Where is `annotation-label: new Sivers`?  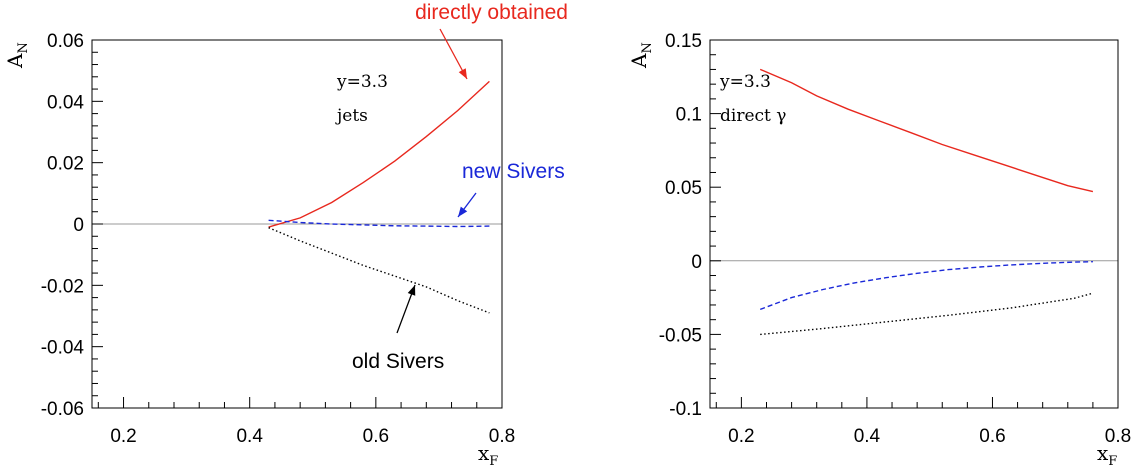 annotation-label: new Sivers is located at coordinates (513, 171).